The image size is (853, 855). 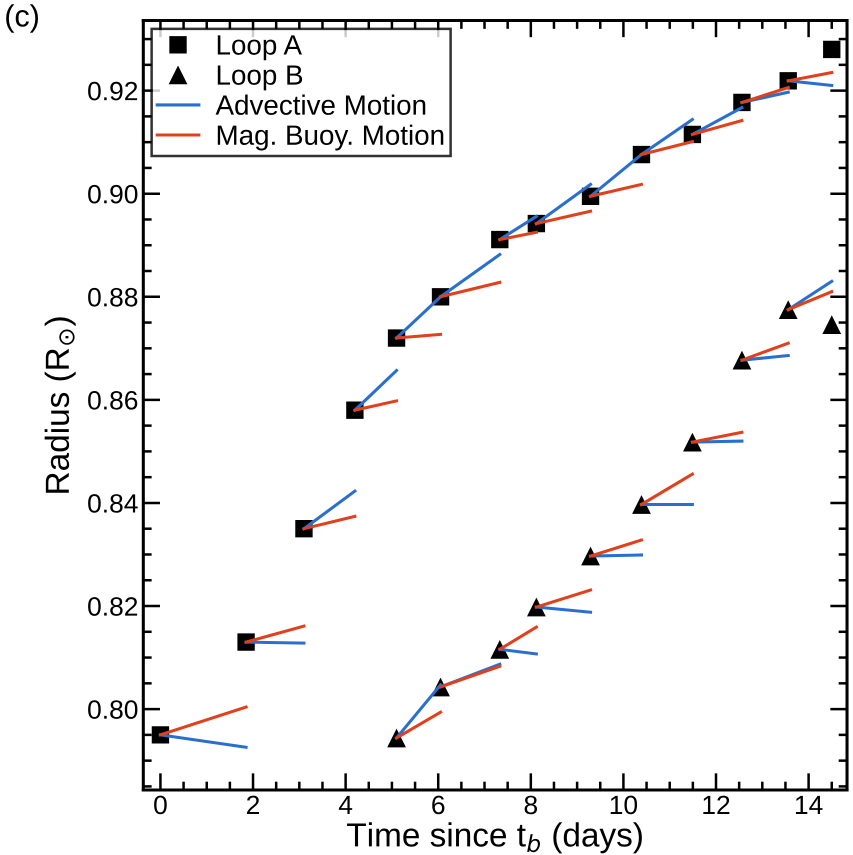 What do you see at coordinates (494, 838) in the screenshot?
I see `x-axis-title: Time since t$_{b}$ (days)` at bounding box center [494, 838].